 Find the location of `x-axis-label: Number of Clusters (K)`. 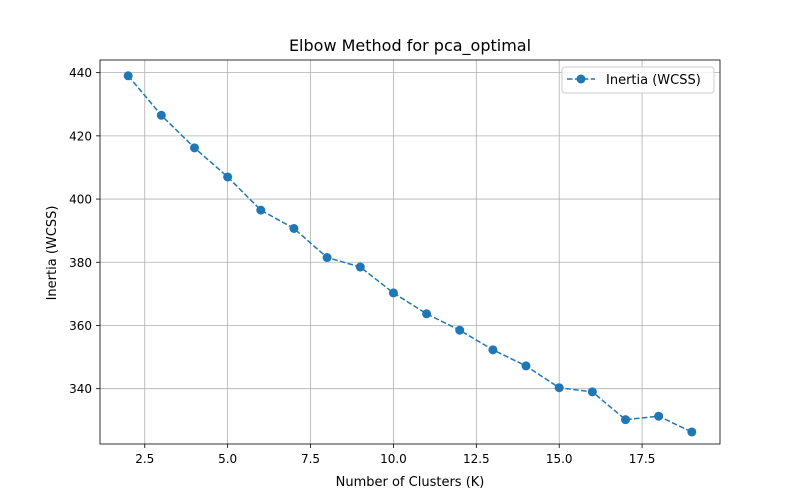

x-axis-label: Number of Clusters (K) is located at coordinates (410, 482).